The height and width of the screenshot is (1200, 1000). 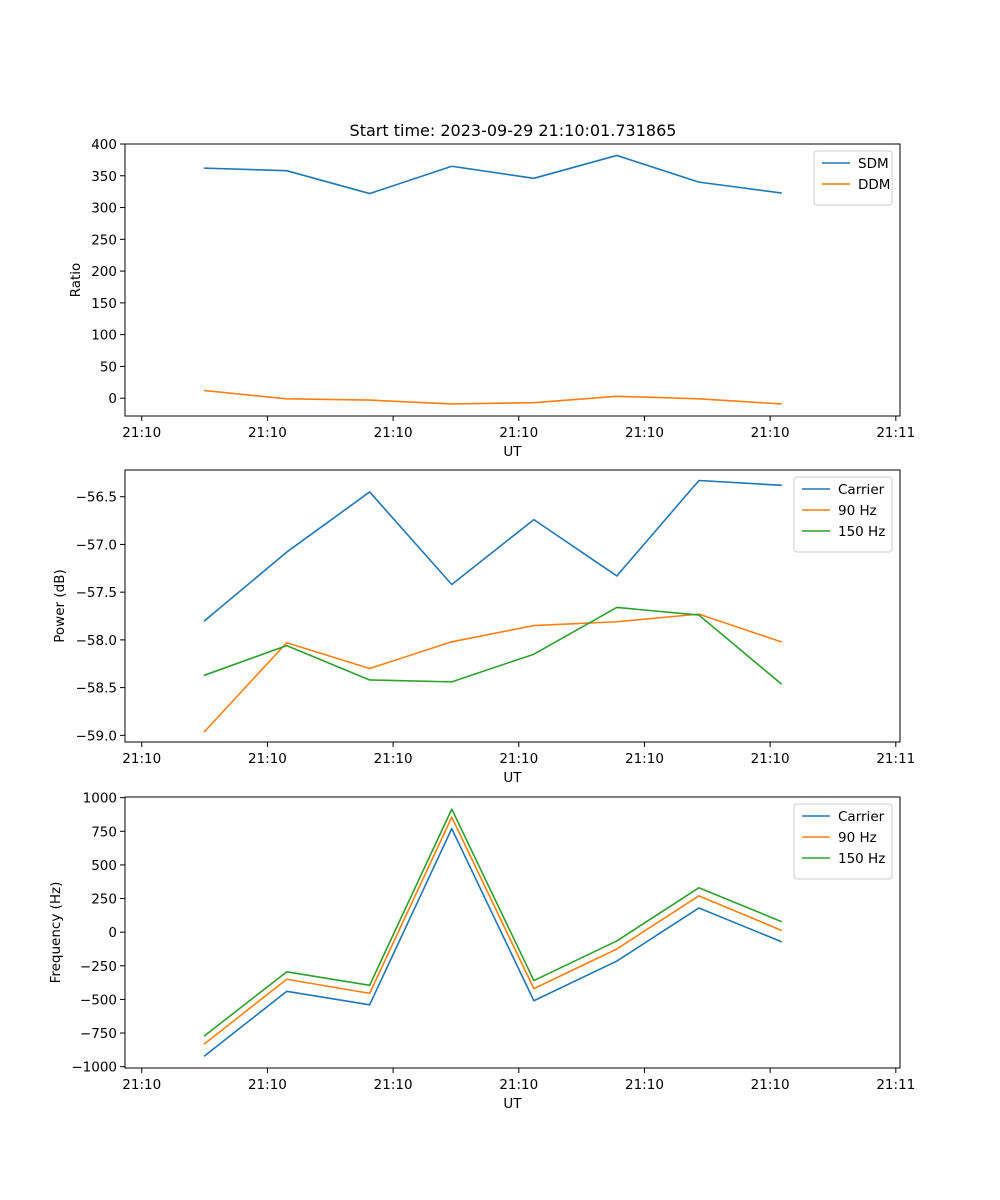 What do you see at coordinates (56, 933) in the screenshot?
I see `y-axis-label: Frequency (Hz)` at bounding box center [56, 933].